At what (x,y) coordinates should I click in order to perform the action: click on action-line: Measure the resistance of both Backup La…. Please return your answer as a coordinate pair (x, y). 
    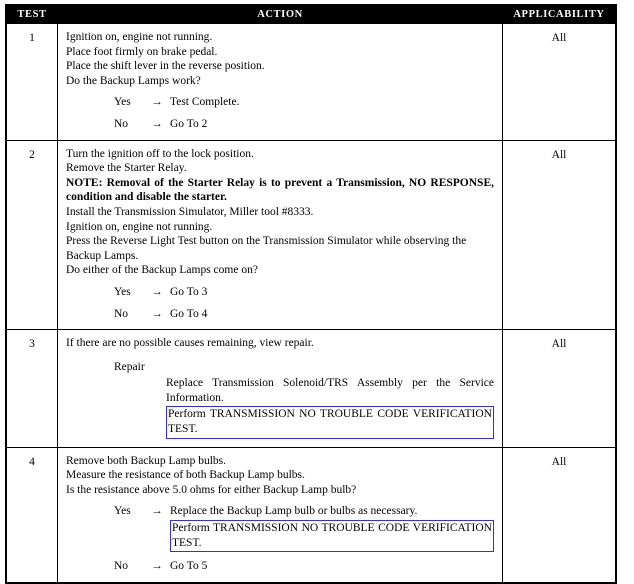
    Looking at the image, I should click on (185, 475).